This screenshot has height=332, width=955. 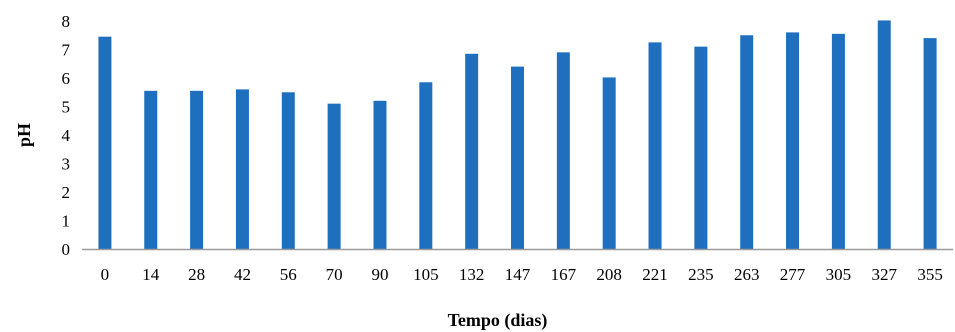 What do you see at coordinates (66, 164) in the screenshot?
I see `y-tick-label: 3` at bounding box center [66, 164].